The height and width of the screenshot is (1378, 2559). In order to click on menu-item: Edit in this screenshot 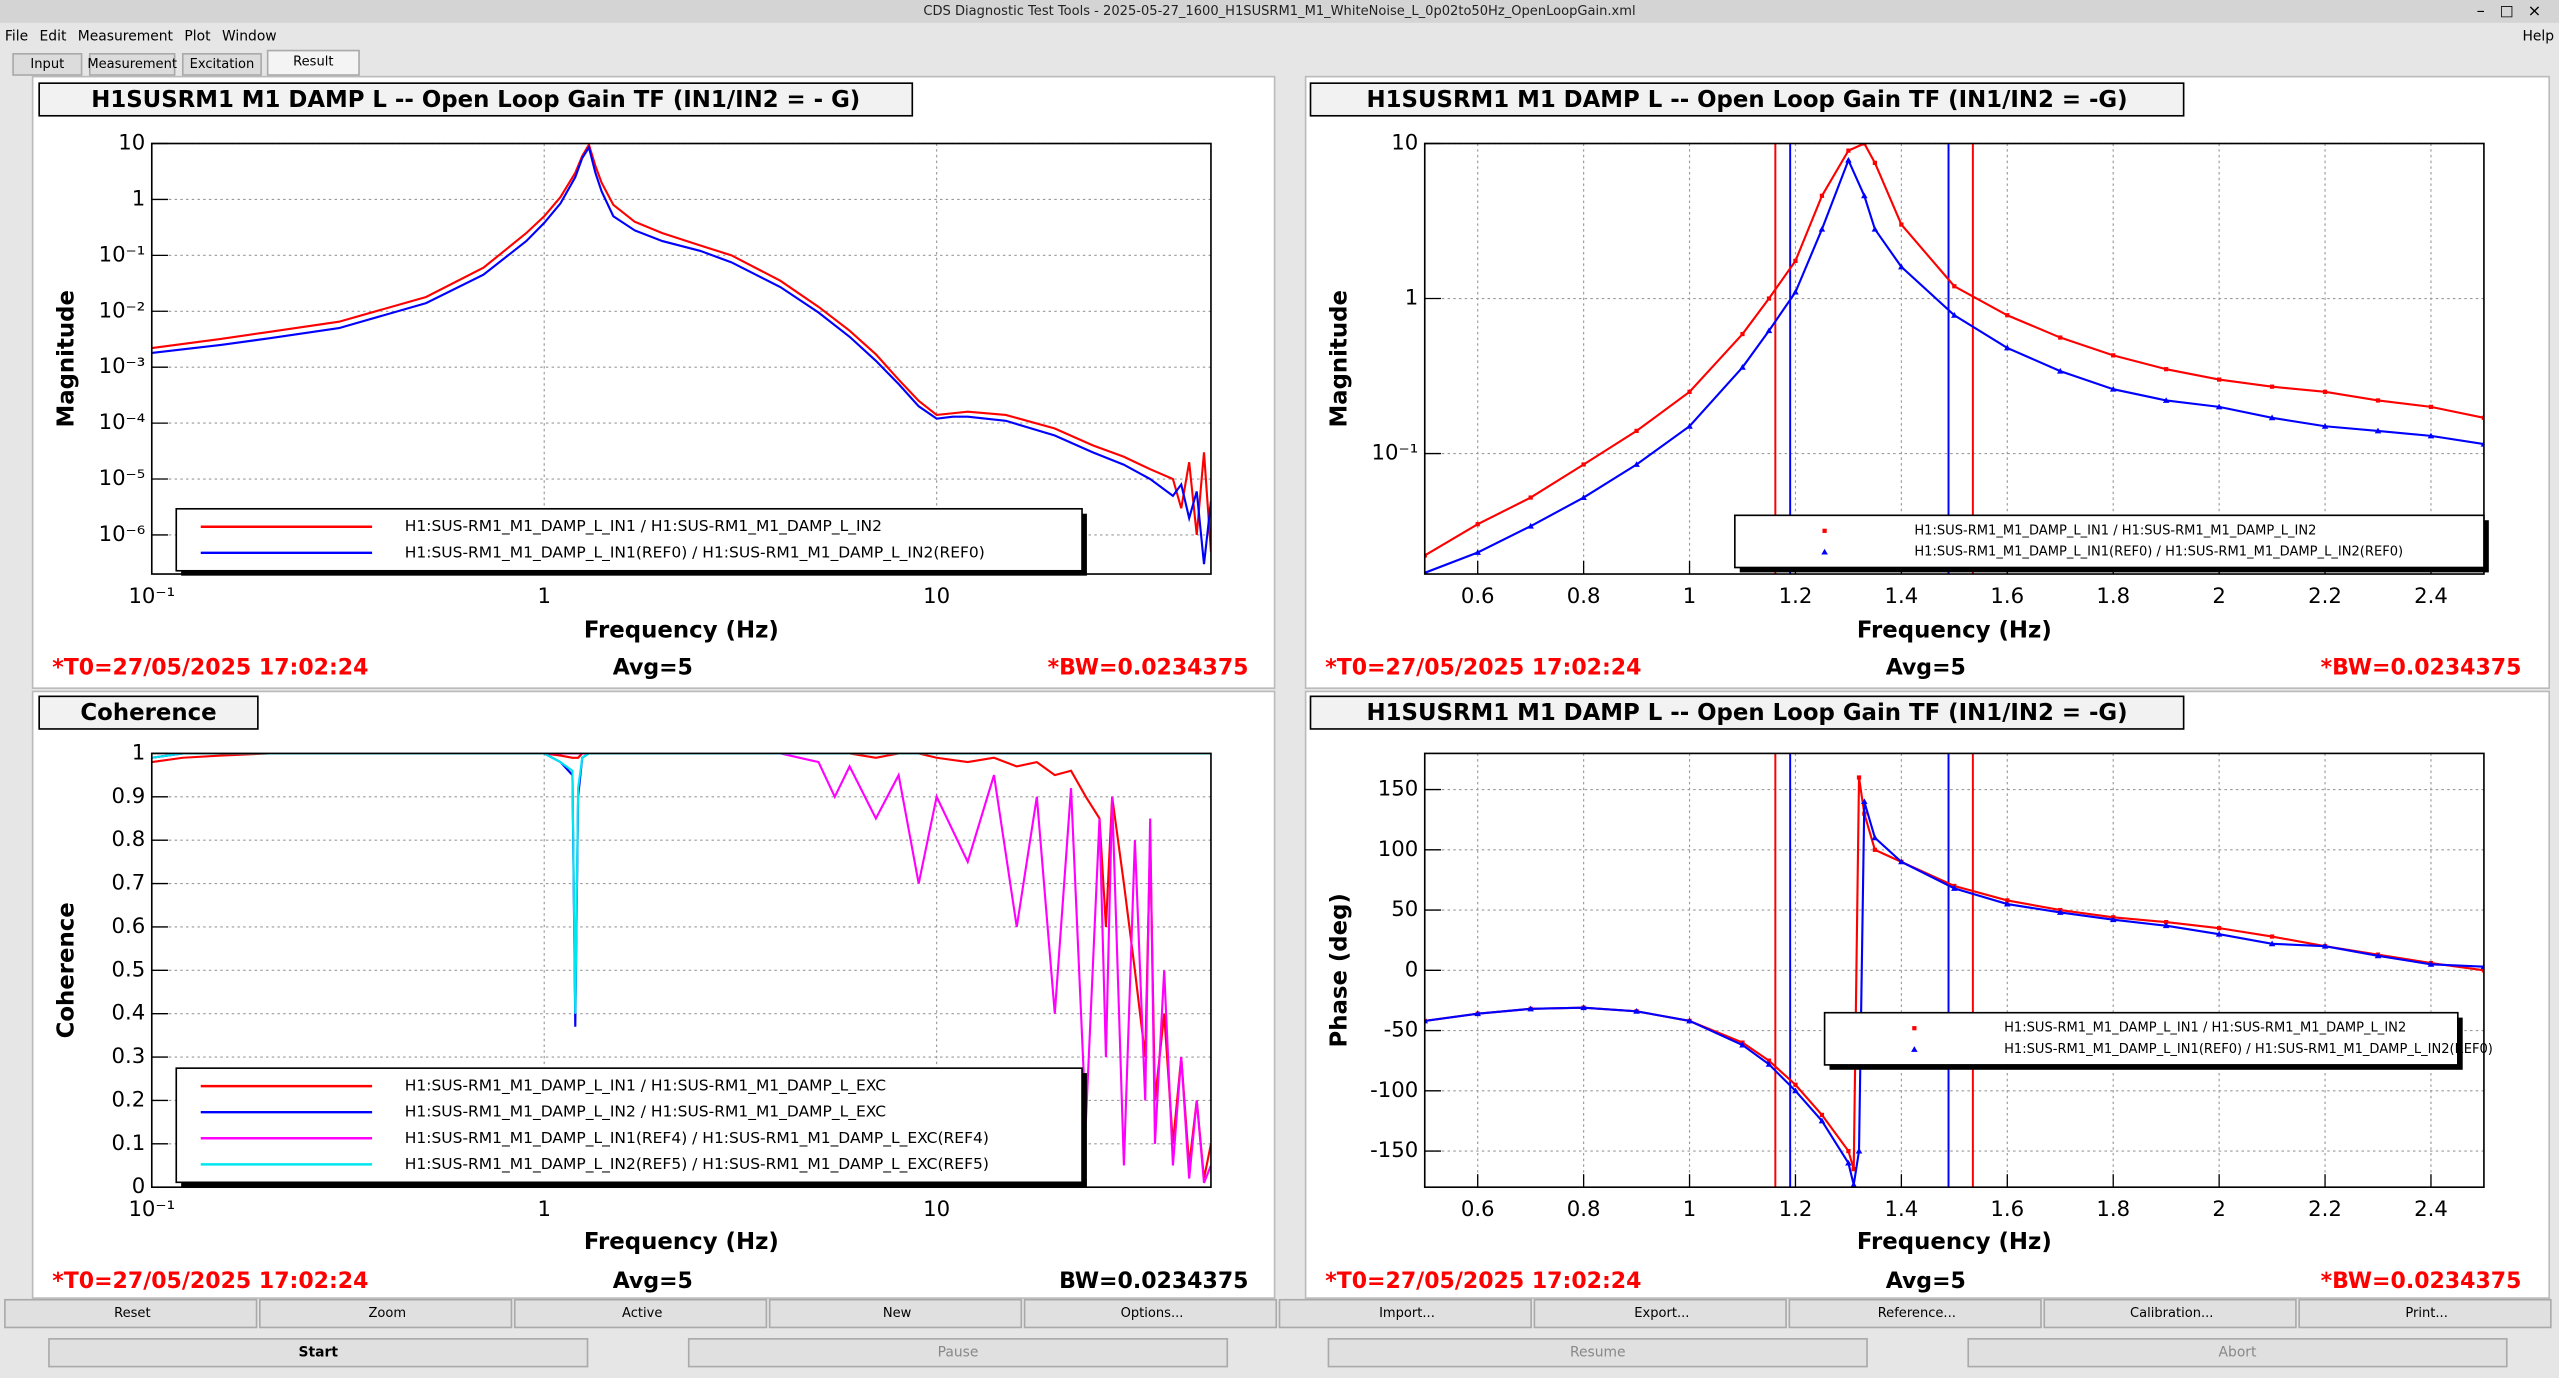, I will do `click(53, 37)`.